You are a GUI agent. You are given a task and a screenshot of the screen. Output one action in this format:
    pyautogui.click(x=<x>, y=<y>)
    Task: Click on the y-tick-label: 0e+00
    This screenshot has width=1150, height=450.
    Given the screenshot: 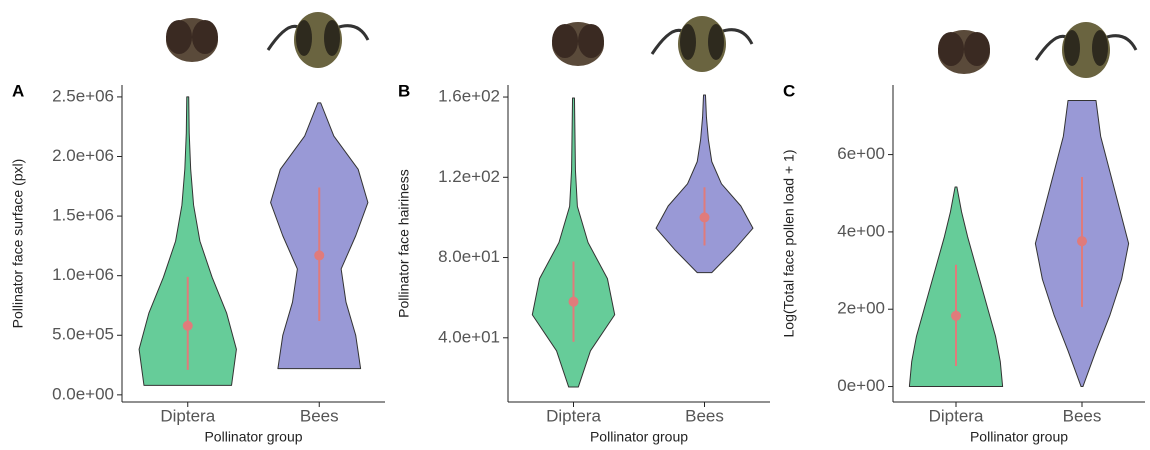 What is the action you would take?
    pyautogui.click(x=861, y=385)
    